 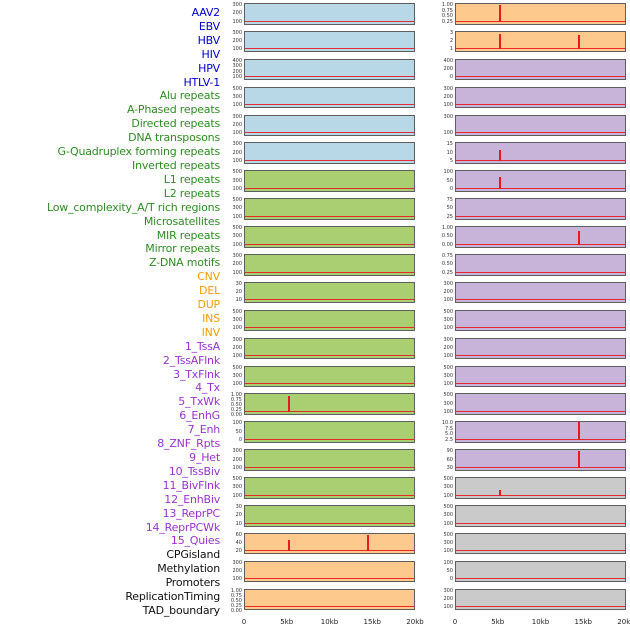 I want to click on y-axis-ticks: 1.00 0.75 0.50 0.25 0.00, so click(x=232, y=600).